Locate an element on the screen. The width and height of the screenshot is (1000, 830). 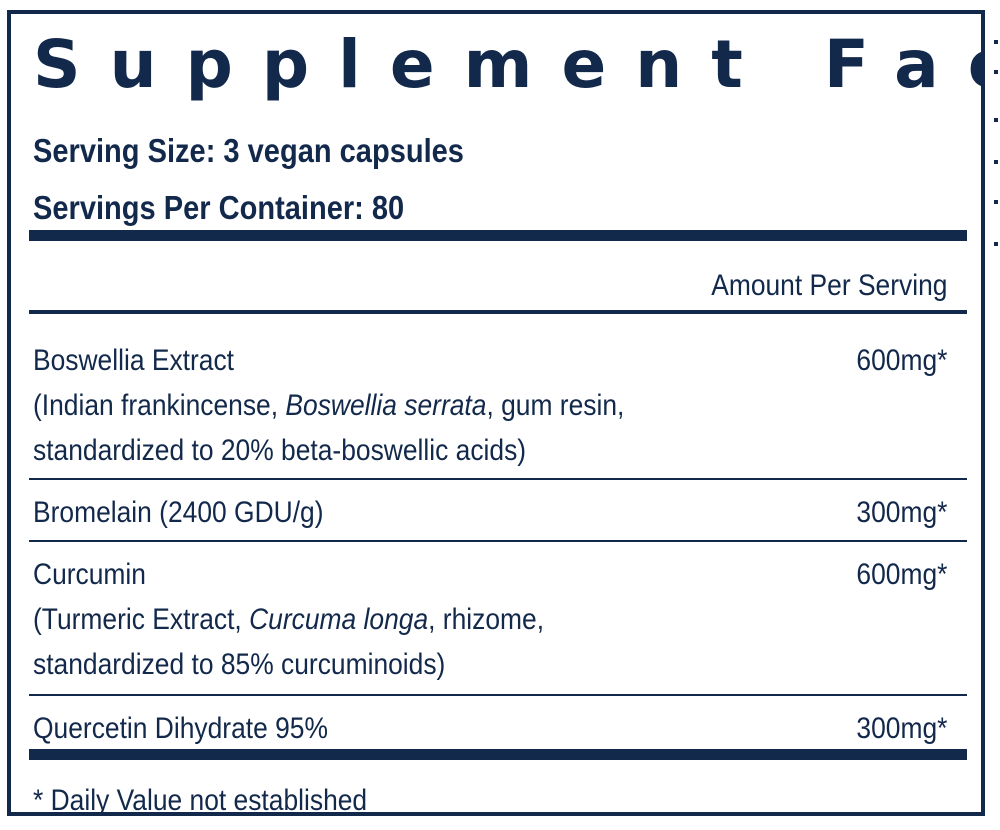
ingredient-detail-prefix: (Turmeric Extract, is located at coordinates (141, 619).